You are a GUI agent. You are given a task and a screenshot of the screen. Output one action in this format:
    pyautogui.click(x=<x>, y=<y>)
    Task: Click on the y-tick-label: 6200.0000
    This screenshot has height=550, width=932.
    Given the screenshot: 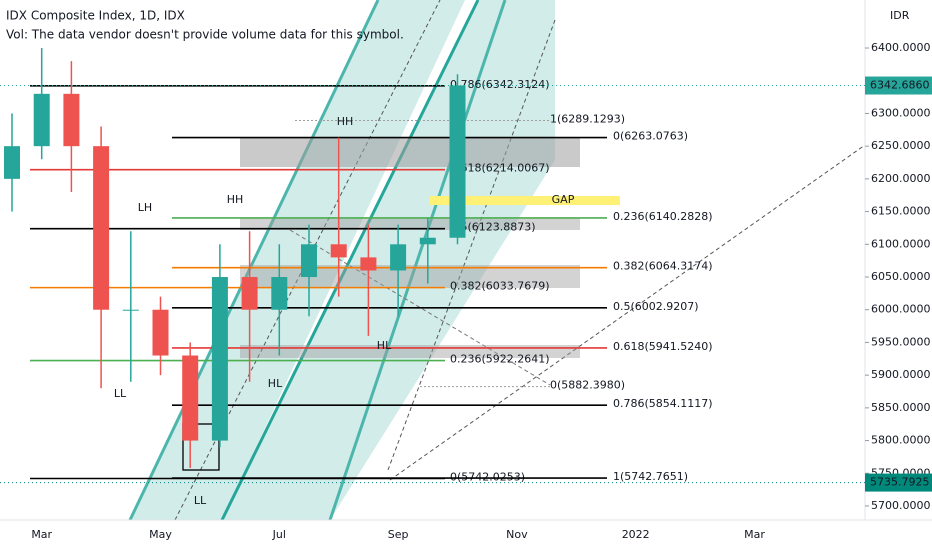 What is the action you would take?
    pyautogui.click(x=901, y=178)
    